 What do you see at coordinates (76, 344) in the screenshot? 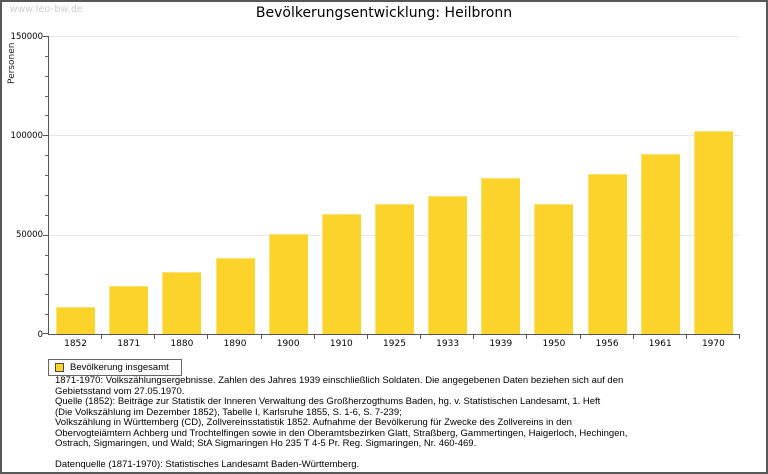
I see `x-axis-tick-label: 1852` at bounding box center [76, 344].